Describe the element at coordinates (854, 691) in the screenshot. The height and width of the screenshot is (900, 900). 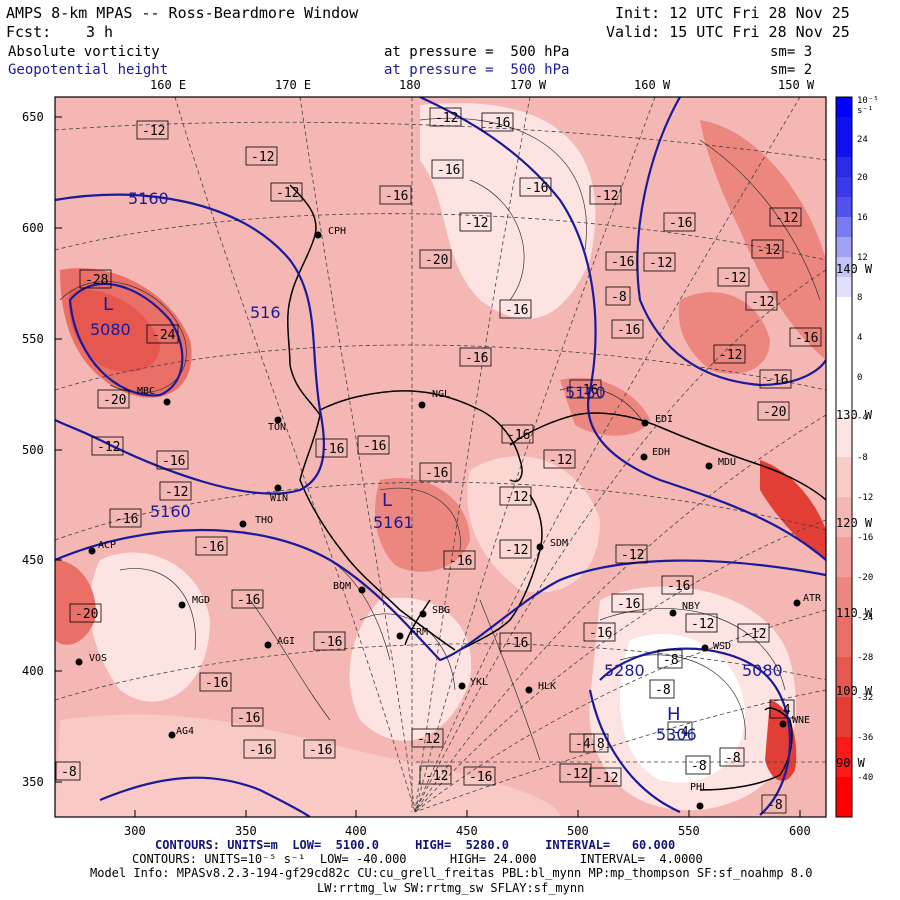
I see `lon-label-right: 100 W` at that location.